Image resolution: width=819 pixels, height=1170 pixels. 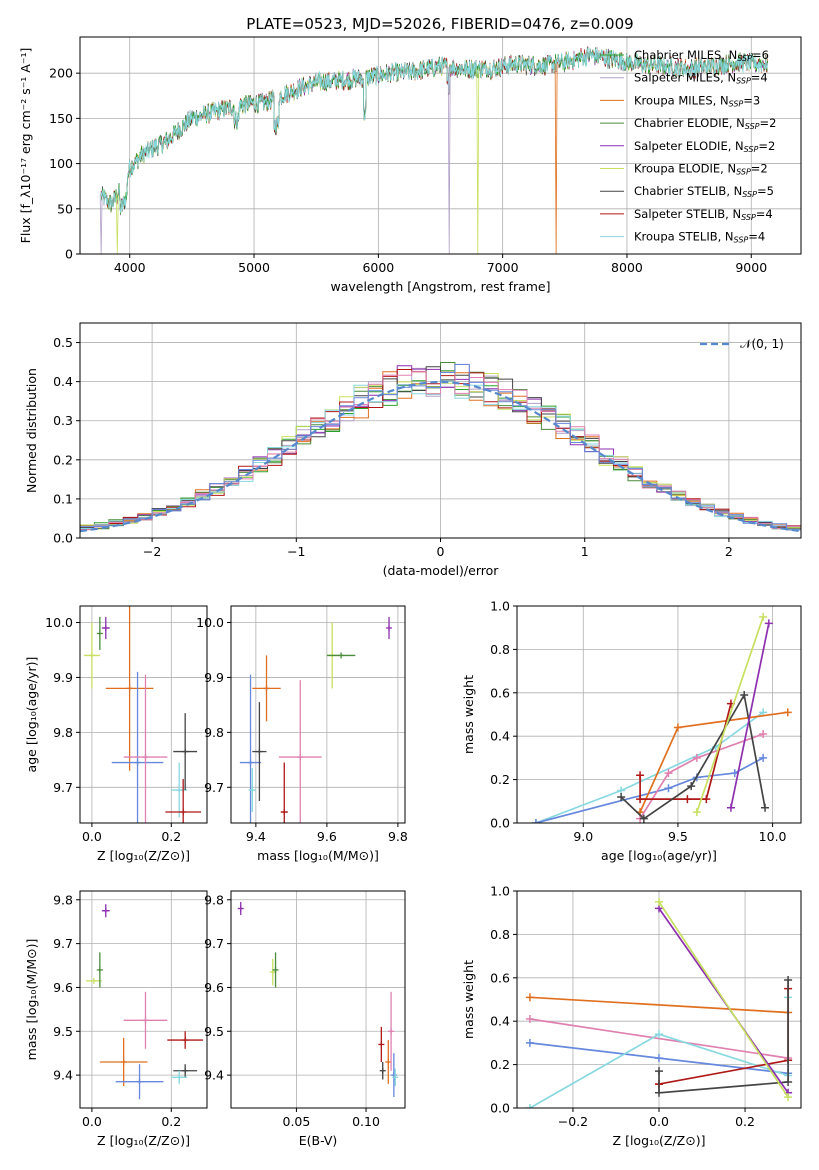 I want to click on x-tick-label: 5000, so click(x=254, y=267).